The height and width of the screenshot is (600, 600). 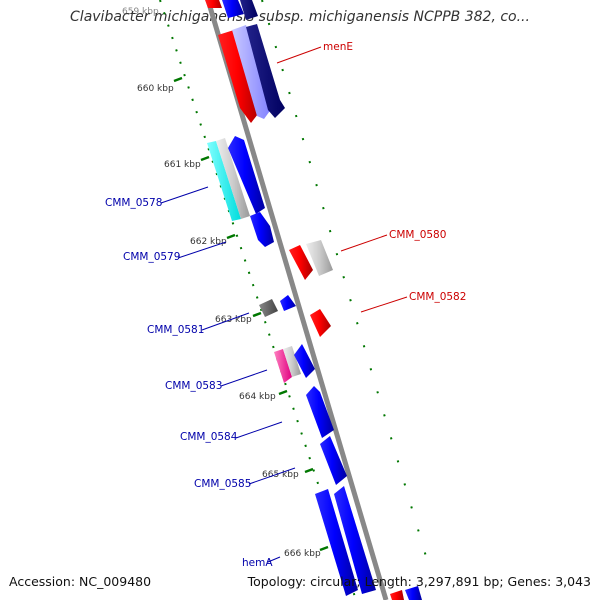 I want to click on kbp-label-662: 662 kbp, so click(x=208, y=242).